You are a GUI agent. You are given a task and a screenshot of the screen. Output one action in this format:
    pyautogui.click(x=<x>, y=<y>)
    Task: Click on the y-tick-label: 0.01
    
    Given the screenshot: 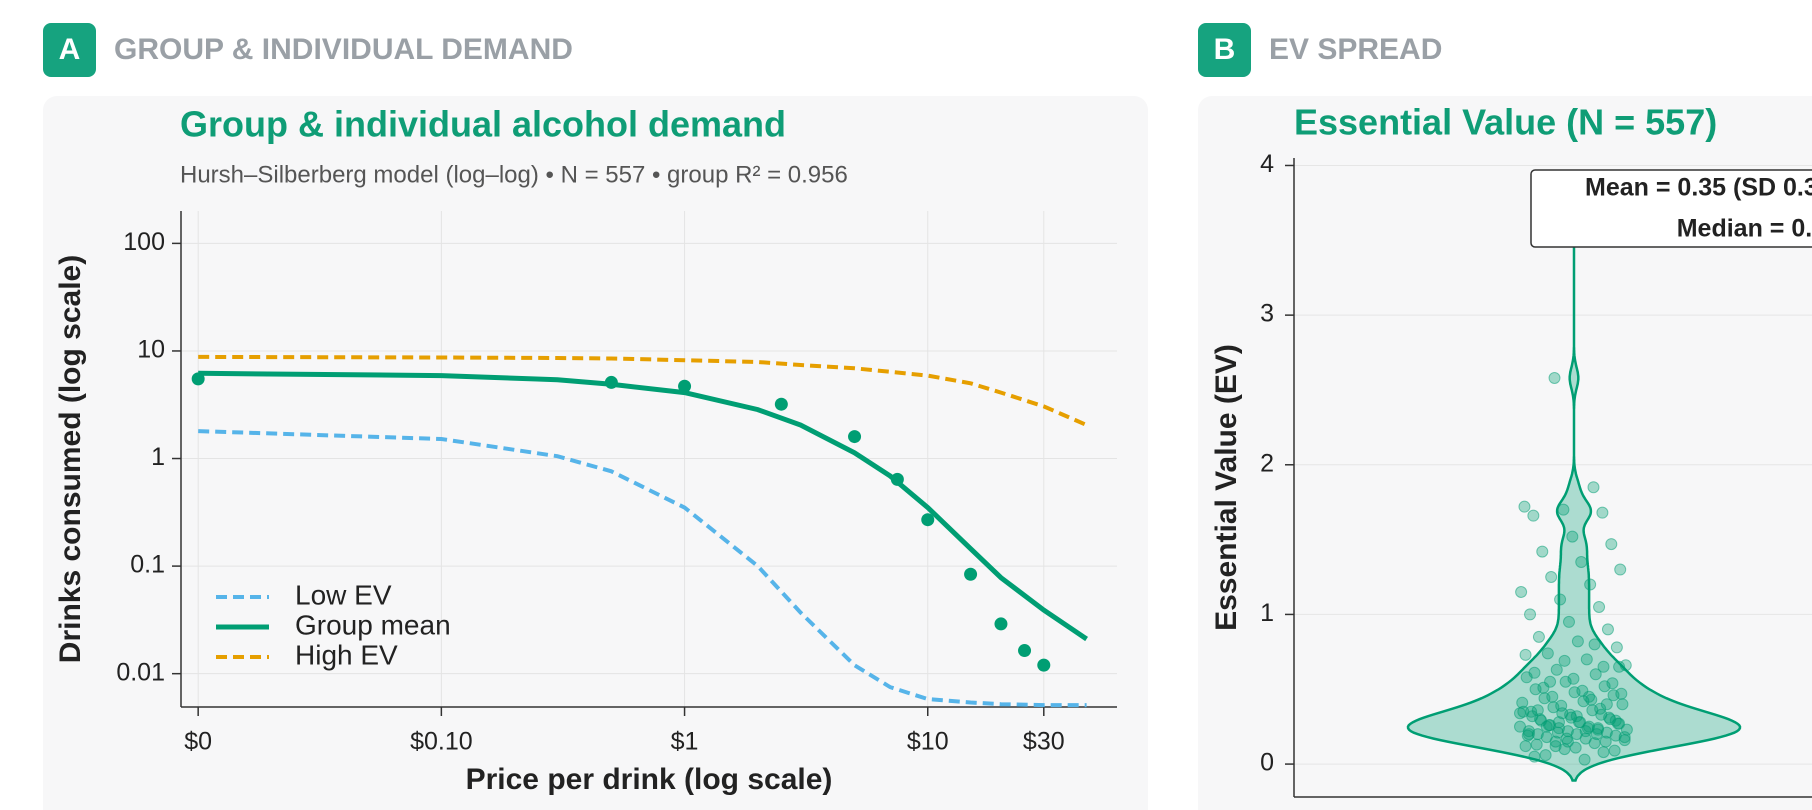 What is the action you would take?
    pyautogui.click(x=140, y=672)
    